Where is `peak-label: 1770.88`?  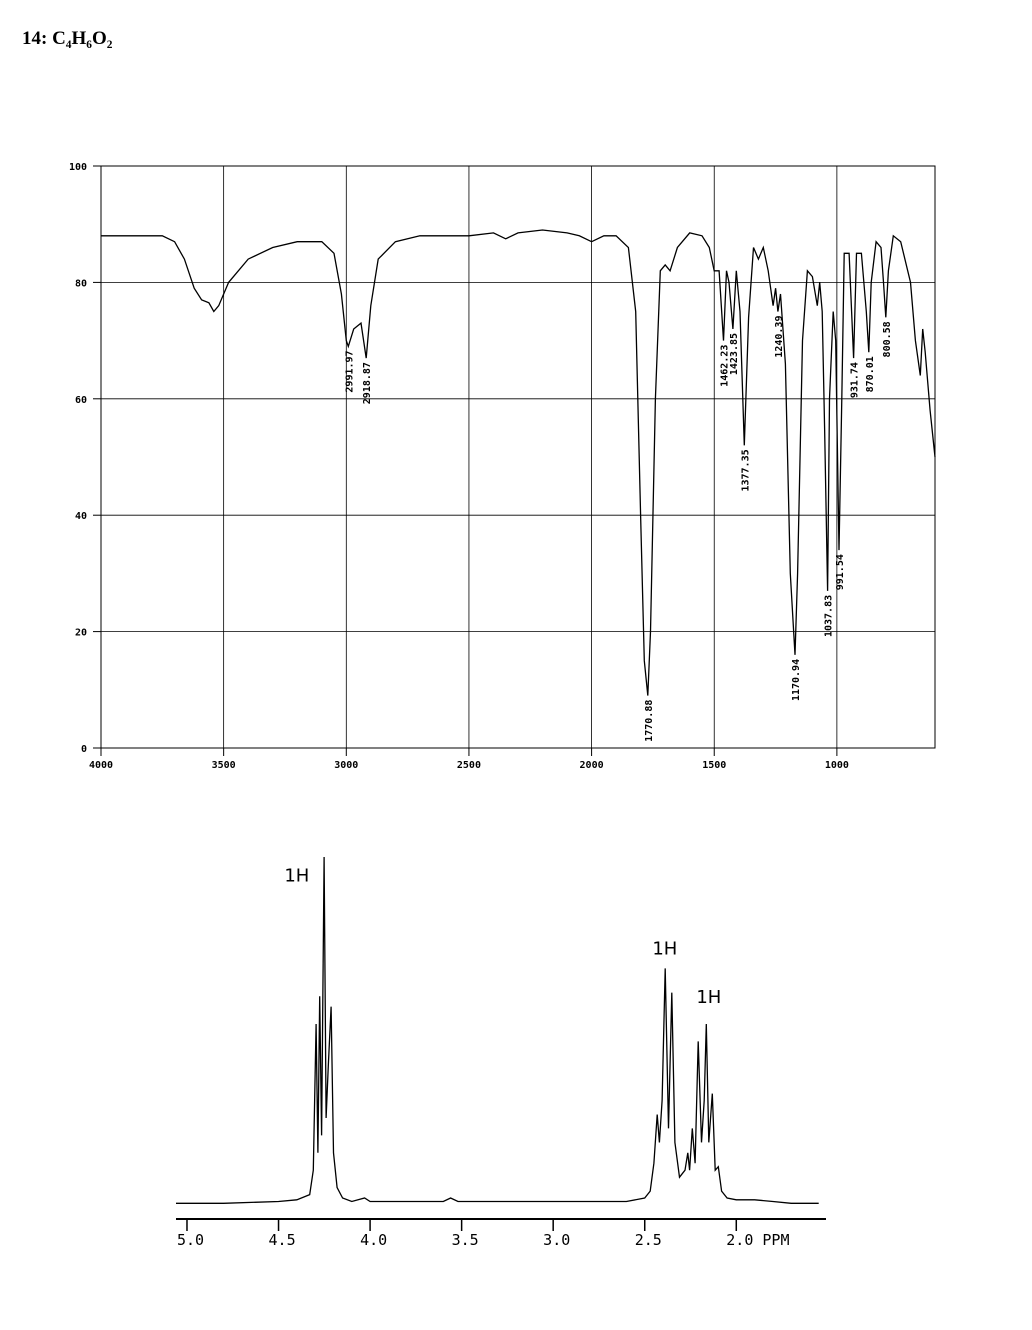 peak-label: 1770.88 is located at coordinates (649, 721).